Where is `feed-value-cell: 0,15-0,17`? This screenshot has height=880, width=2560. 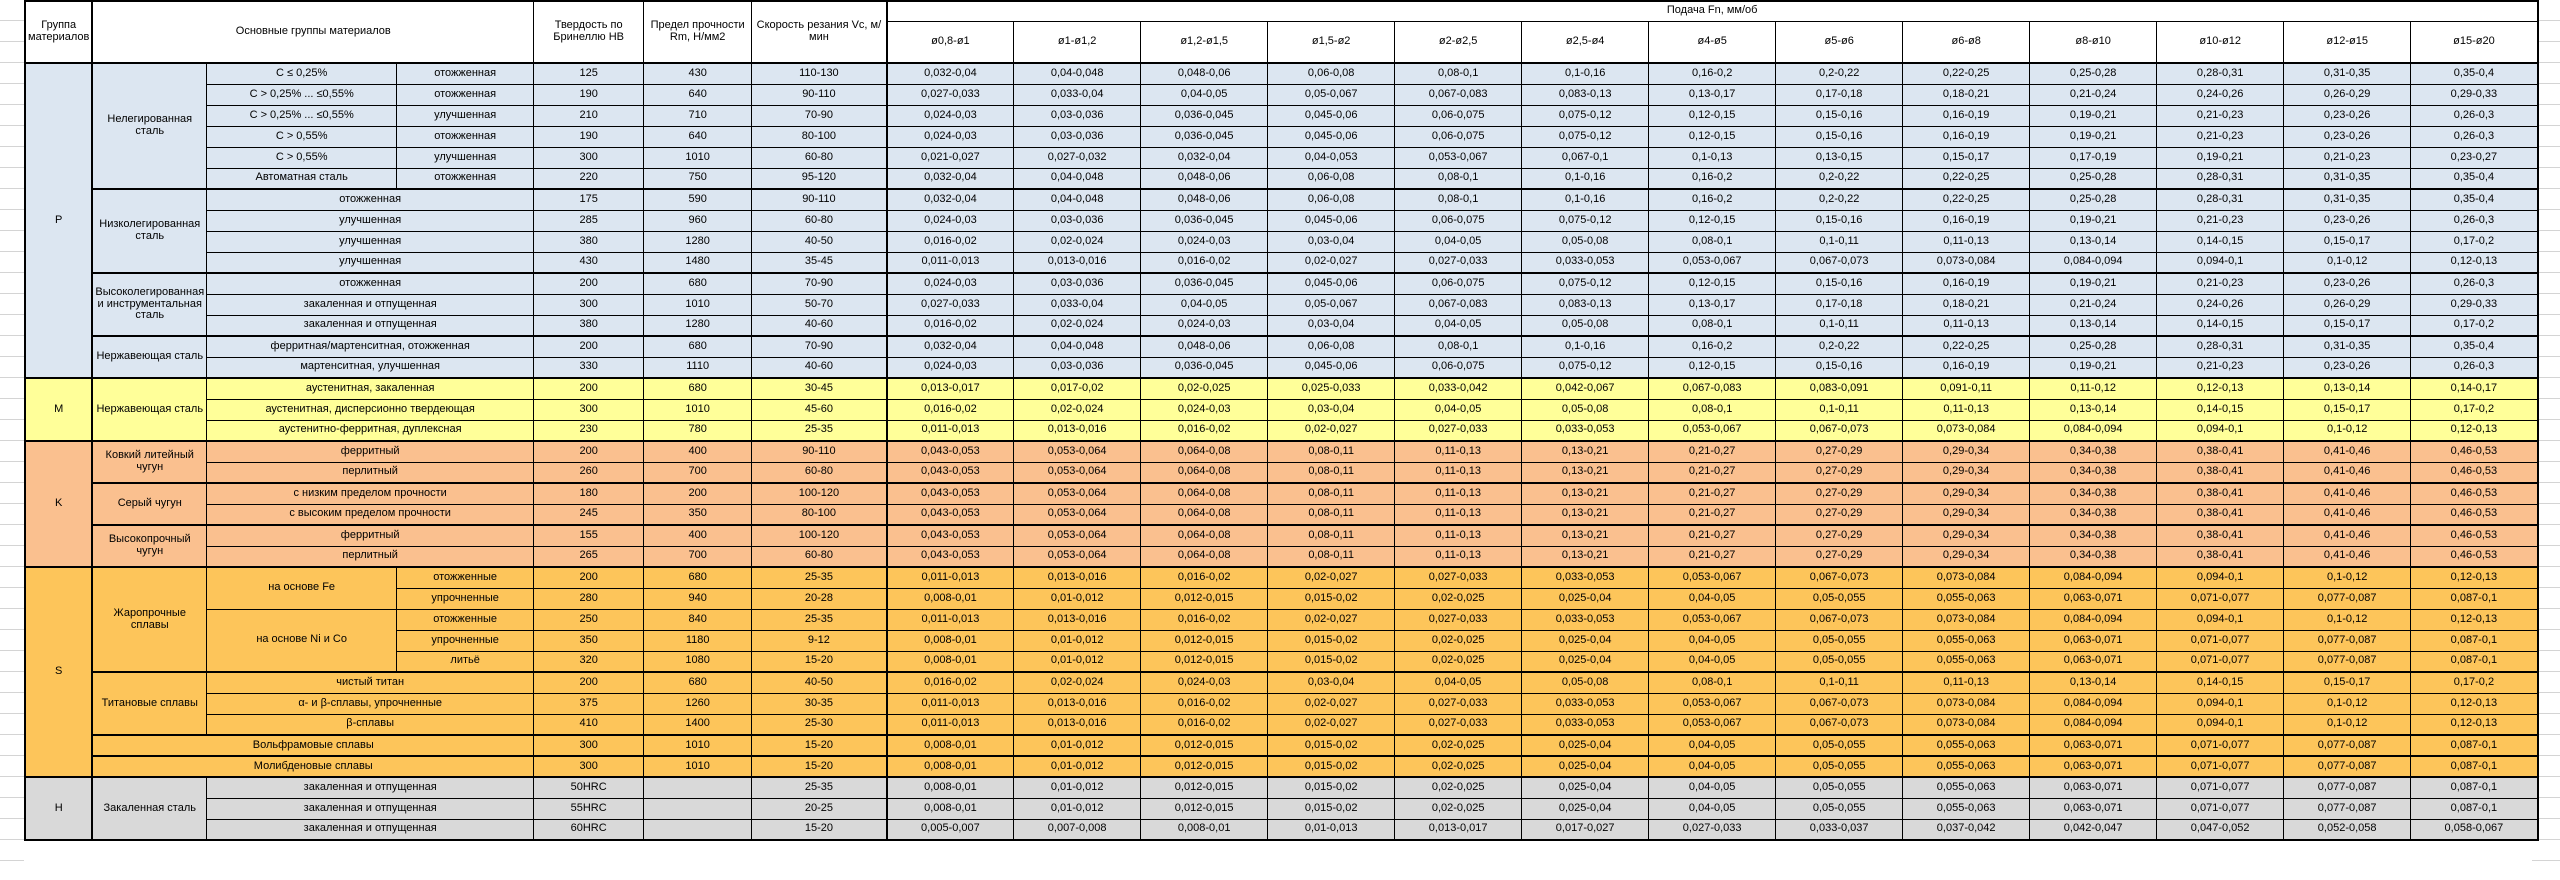 feed-value-cell: 0,15-0,17 is located at coordinates (2347, 409).